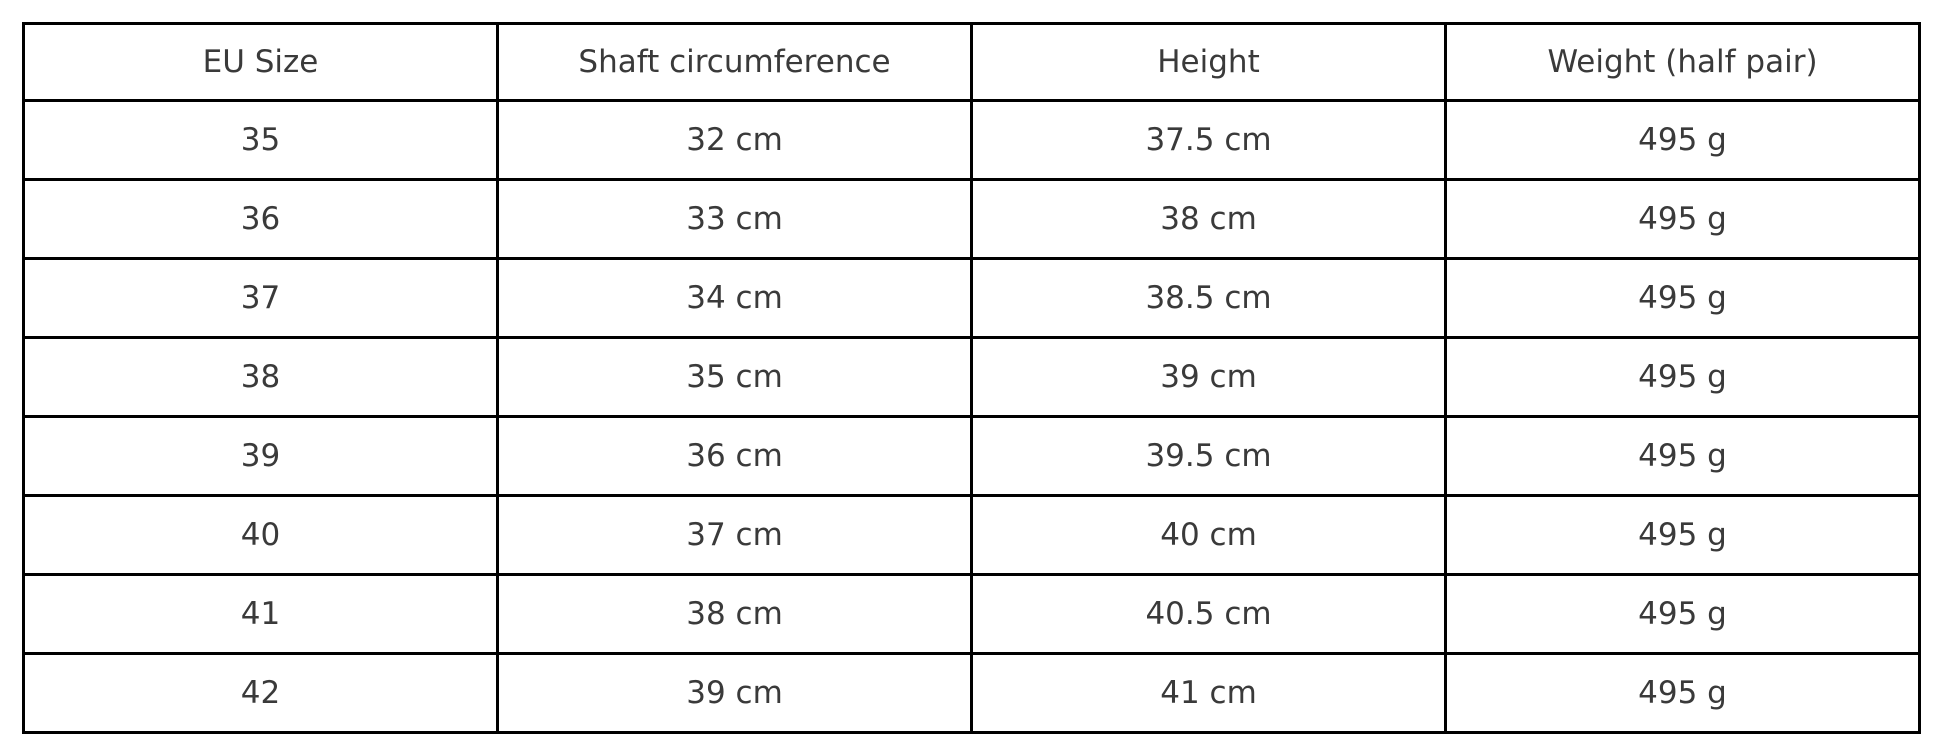 Image resolution: width=1946 pixels, height=753 pixels. I want to click on table-row: 37 34 cm 38.5 cm 495 g, so click(971, 298).